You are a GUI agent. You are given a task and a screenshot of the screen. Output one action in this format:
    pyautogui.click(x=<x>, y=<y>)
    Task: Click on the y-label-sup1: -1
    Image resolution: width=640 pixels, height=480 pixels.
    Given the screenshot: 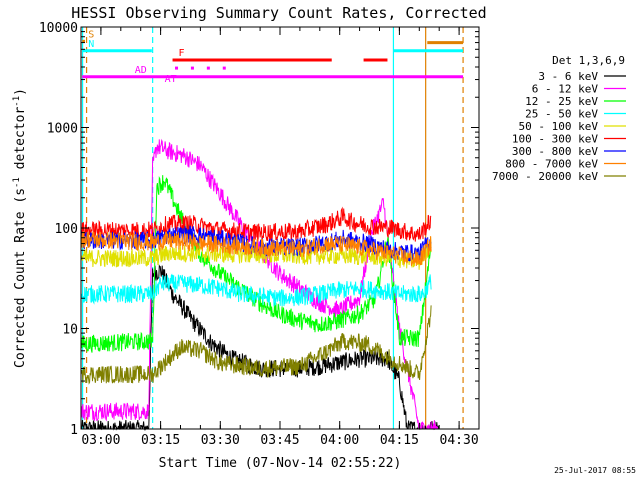 What is the action you would take?
    pyautogui.click(x=17, y=182)
    